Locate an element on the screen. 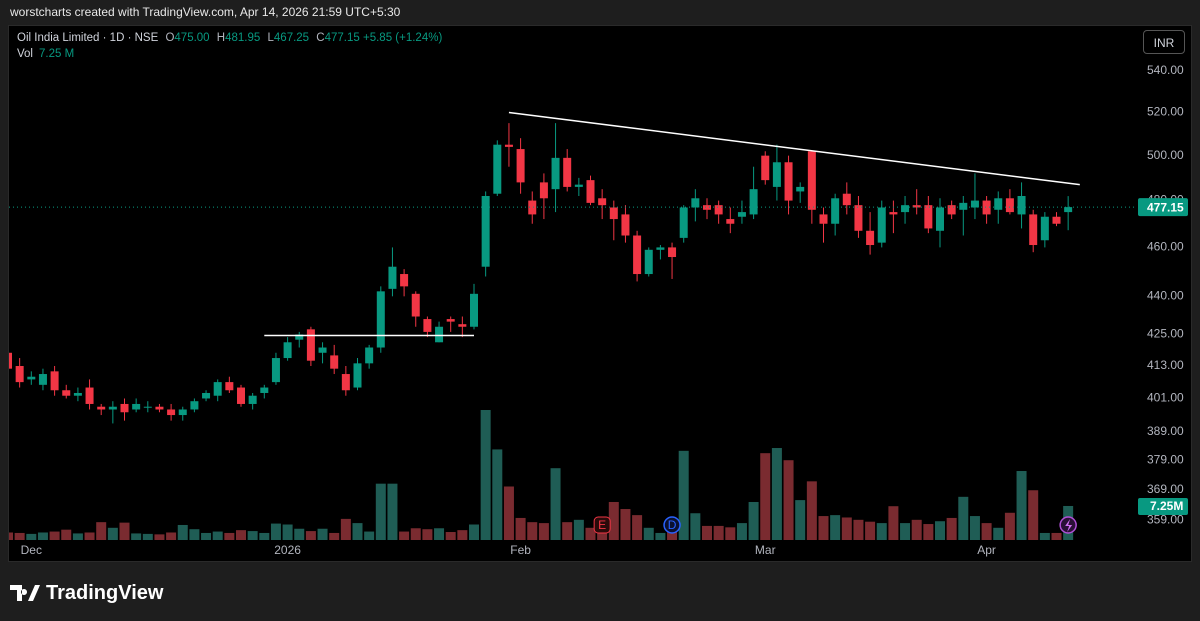  last-price-label: 477.15 is located at coordinates (1165, 207).